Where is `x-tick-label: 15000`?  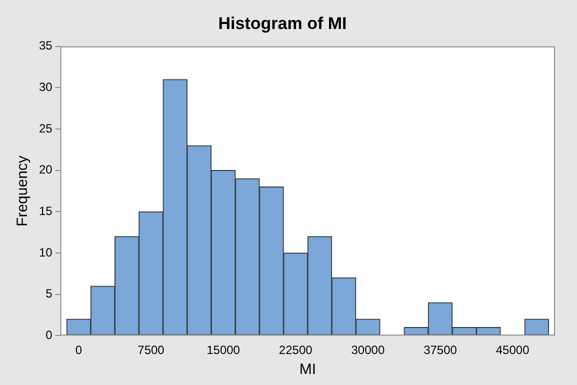 x-tick-label: 15000 is located at coordinates (223, 350).